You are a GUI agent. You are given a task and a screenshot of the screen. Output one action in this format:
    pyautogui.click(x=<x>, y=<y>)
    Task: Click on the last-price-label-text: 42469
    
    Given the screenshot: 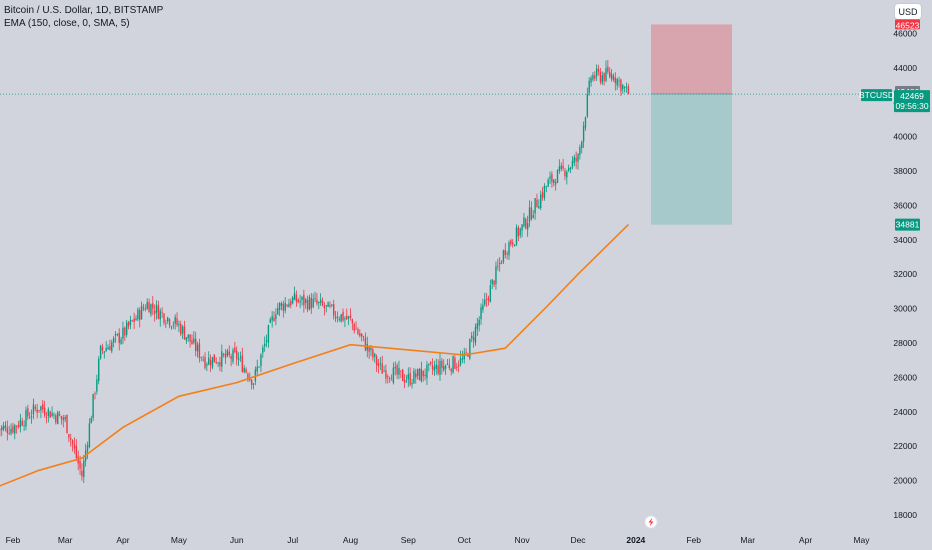 What is the action you would take?
    pyautogui.click(x=912, y=96)
    